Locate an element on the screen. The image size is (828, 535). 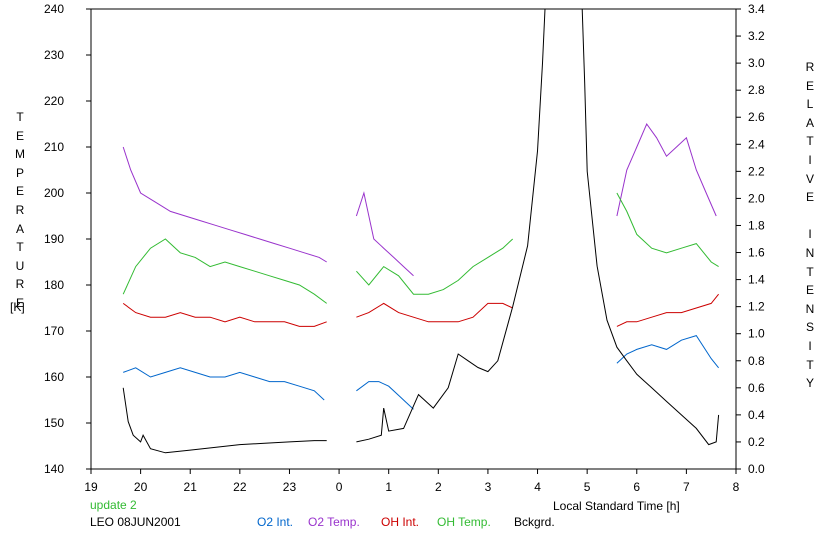
legend-oh-int: OH Int. is located at coordinates (400, 522).